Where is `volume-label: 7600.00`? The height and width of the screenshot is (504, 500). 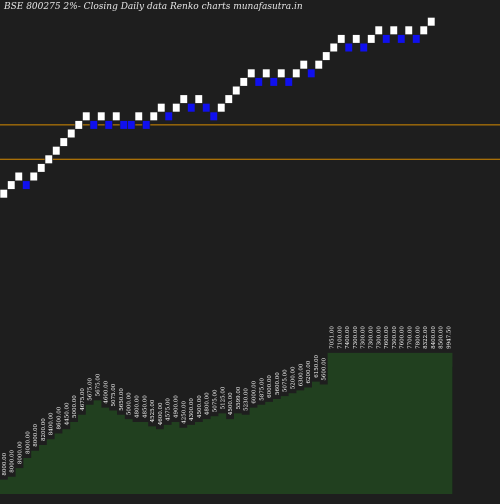 volume-label: 7600.00 is located at coordinates (403, 337).